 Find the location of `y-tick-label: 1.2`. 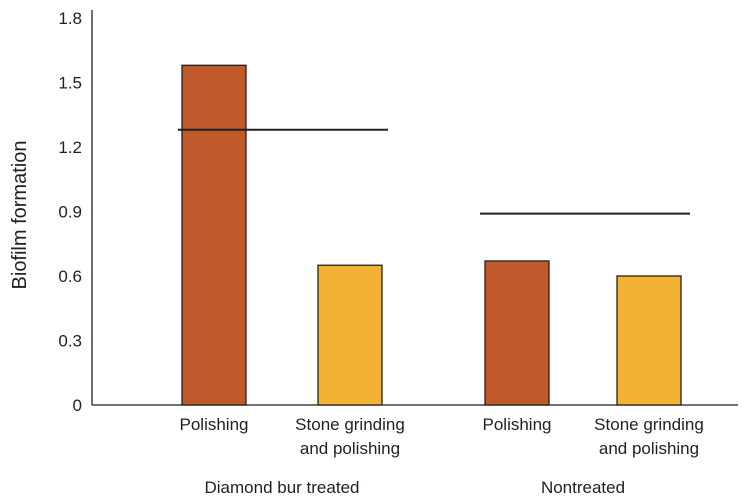

y-tick-label: 1.2 is located at coordinates (70, 147).